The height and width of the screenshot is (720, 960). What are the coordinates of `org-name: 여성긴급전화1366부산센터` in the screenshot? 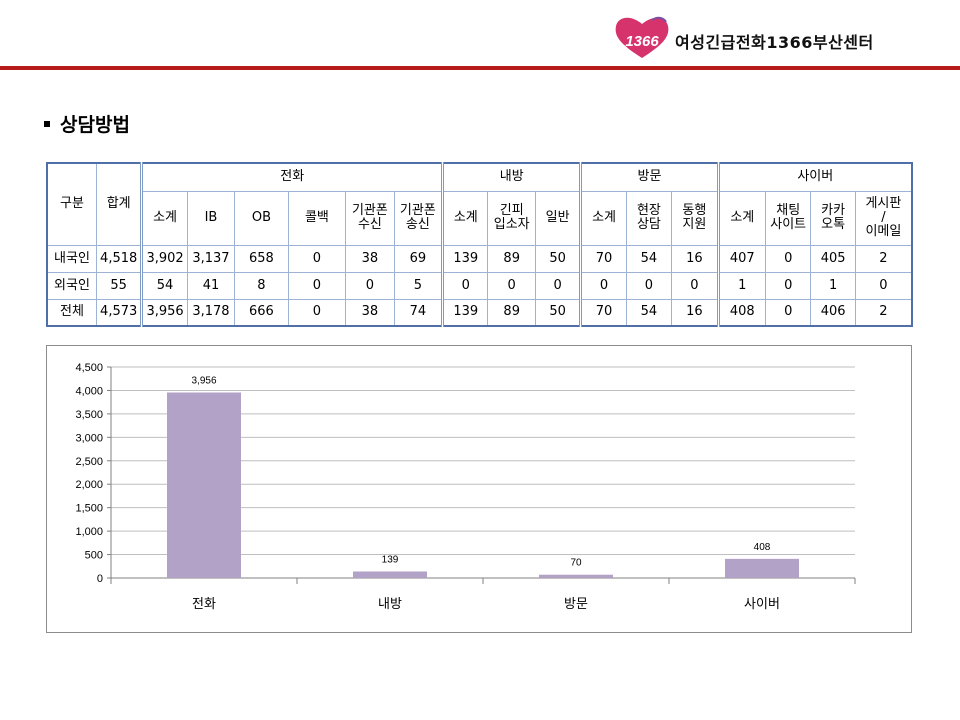 It's located at (774, 42).